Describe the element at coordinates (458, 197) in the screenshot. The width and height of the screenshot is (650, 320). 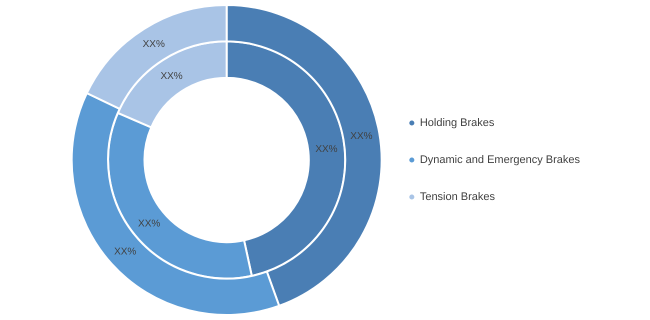
I see `legend-label: Tension Brakes` at that location.